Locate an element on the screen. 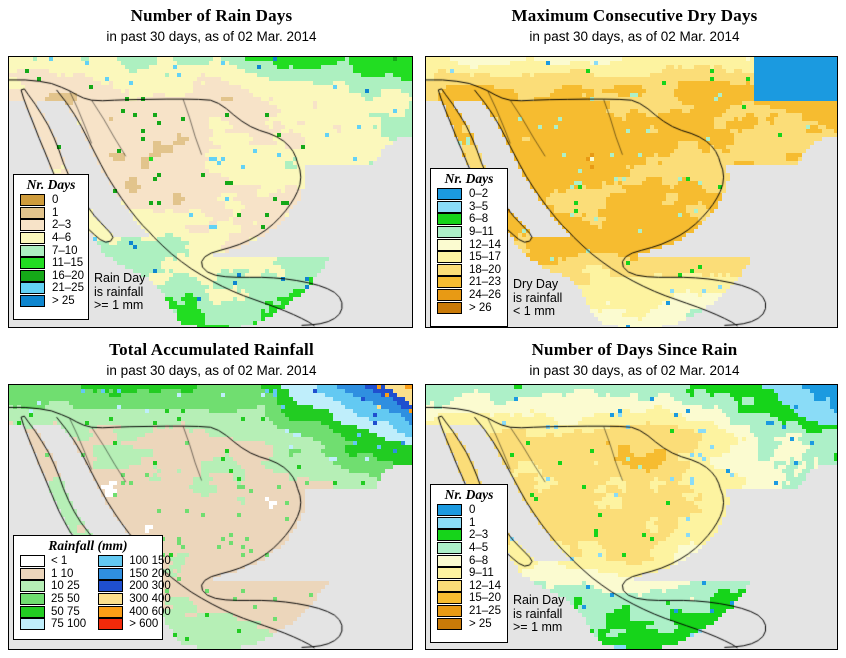 This screenshot has width=846, height=658. legend-row: 4–5 is located at coordinates (469, 548).